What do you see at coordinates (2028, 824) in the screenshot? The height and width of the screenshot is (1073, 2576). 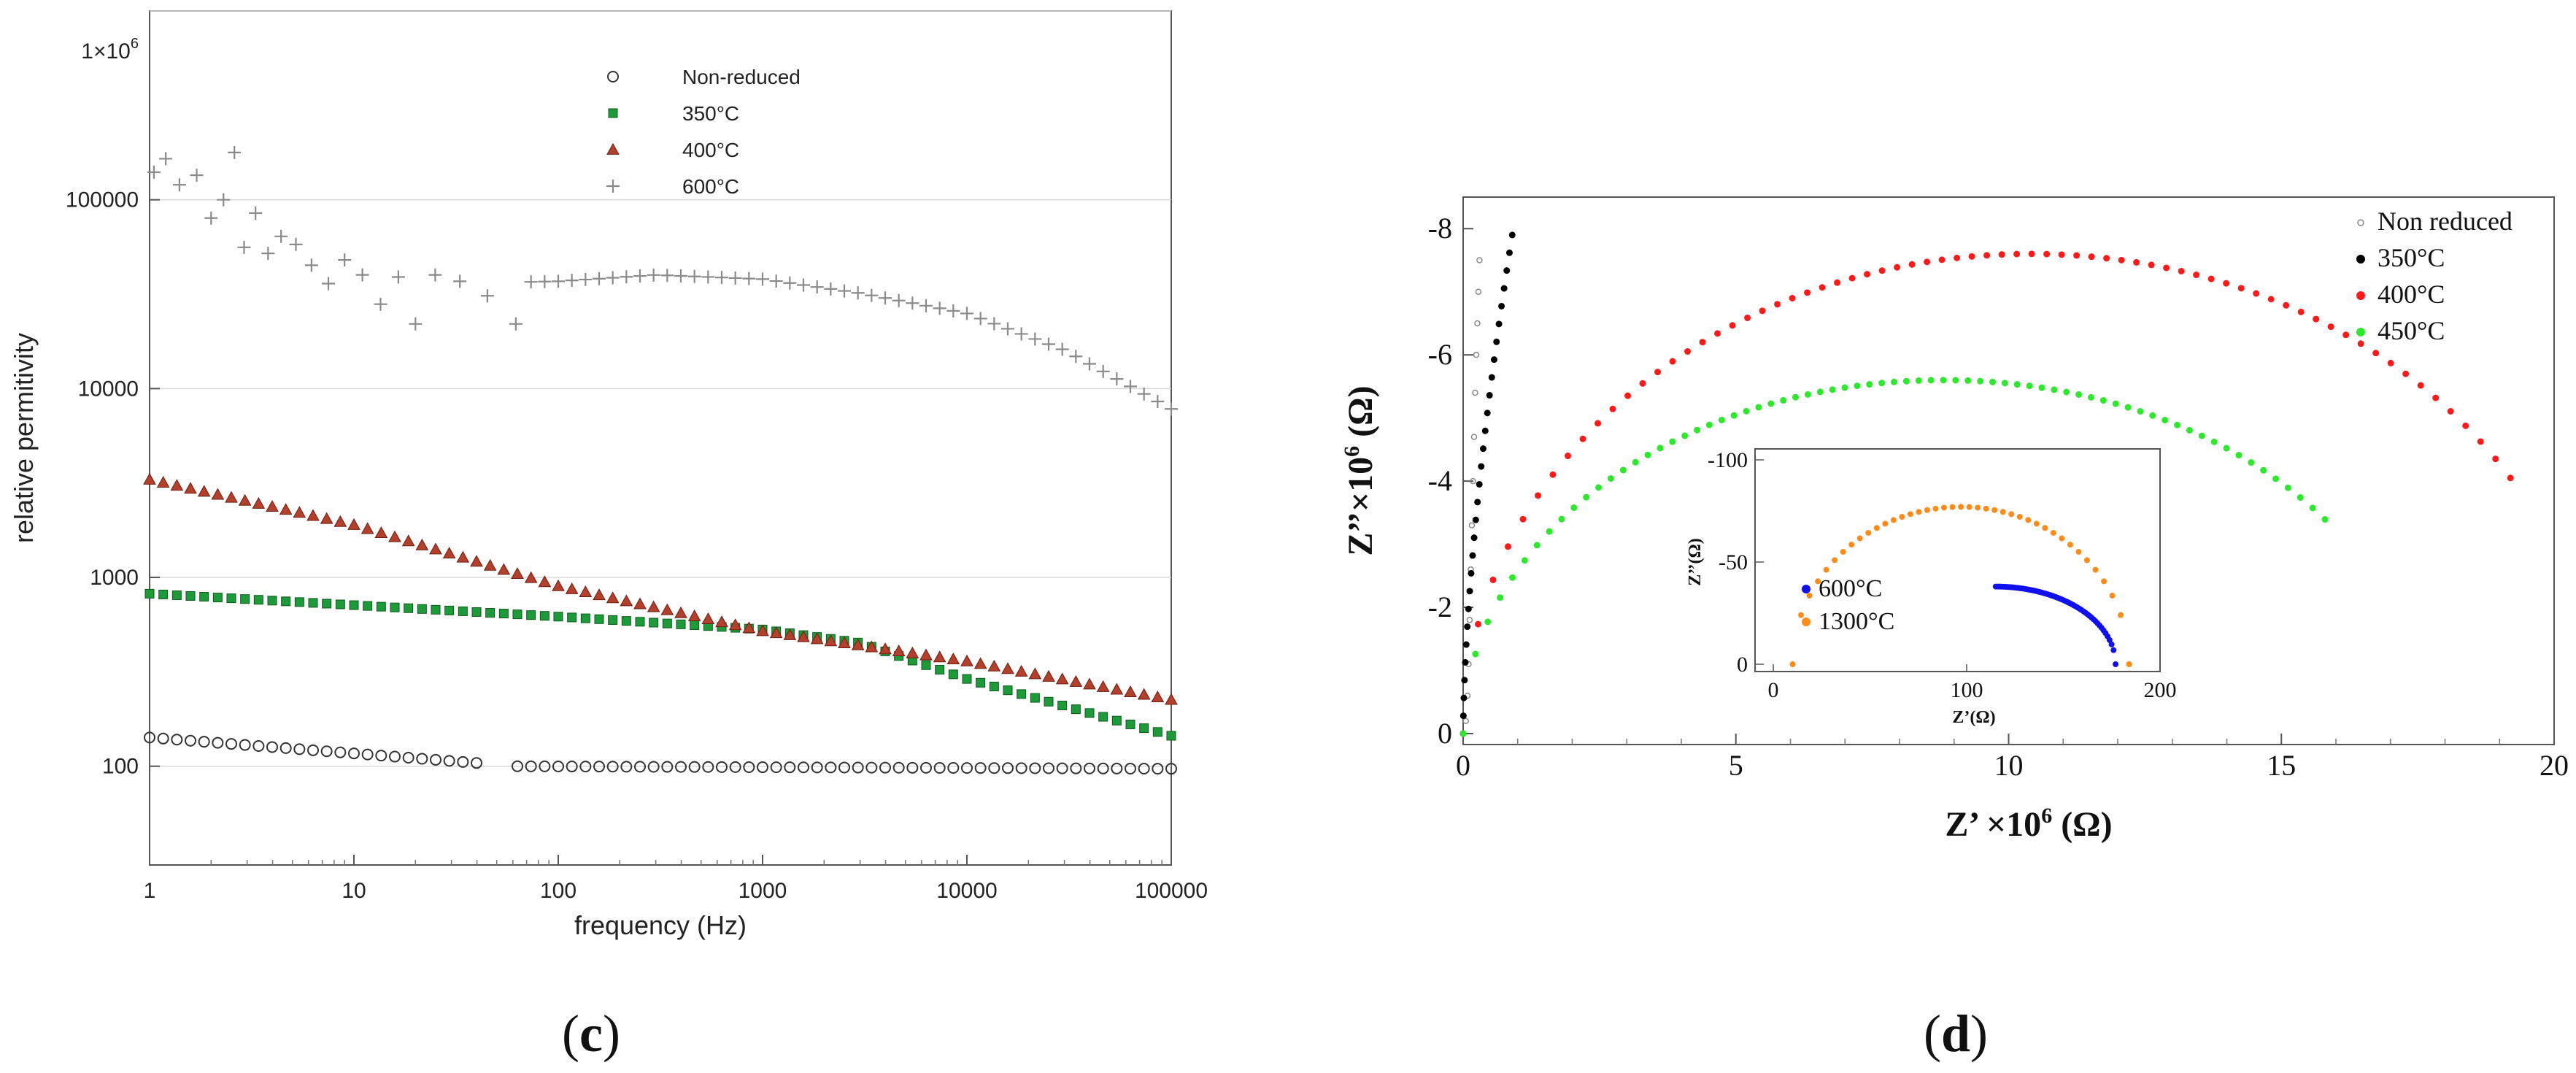 I see `panel-d-x-axis-label: Z’ ×106 (Ω)` at bounding box center [2028, 824].